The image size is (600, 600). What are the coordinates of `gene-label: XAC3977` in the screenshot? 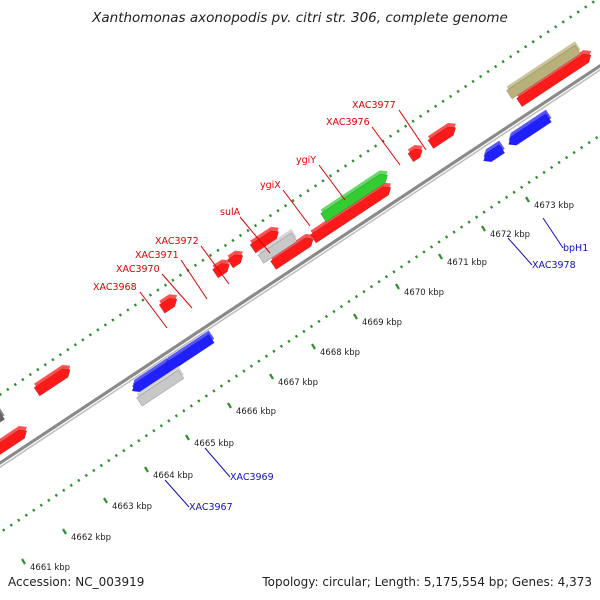 It's located at (374, 105).